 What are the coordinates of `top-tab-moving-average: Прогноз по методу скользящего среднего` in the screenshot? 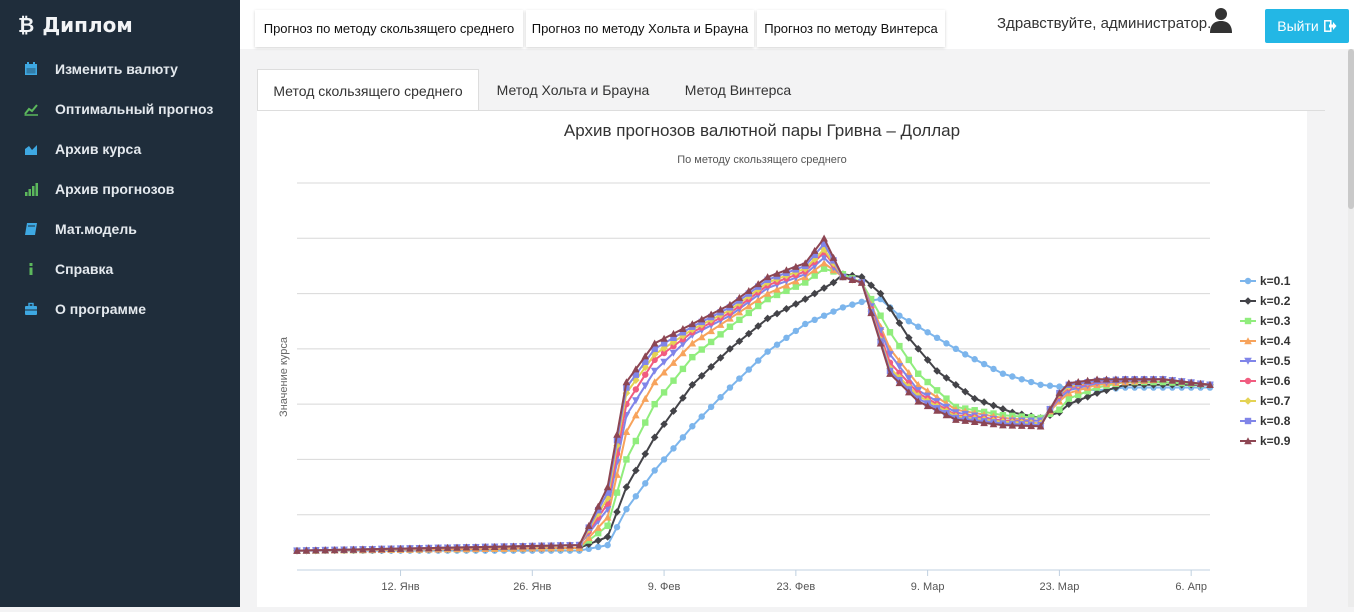 It's located at (389, 28).